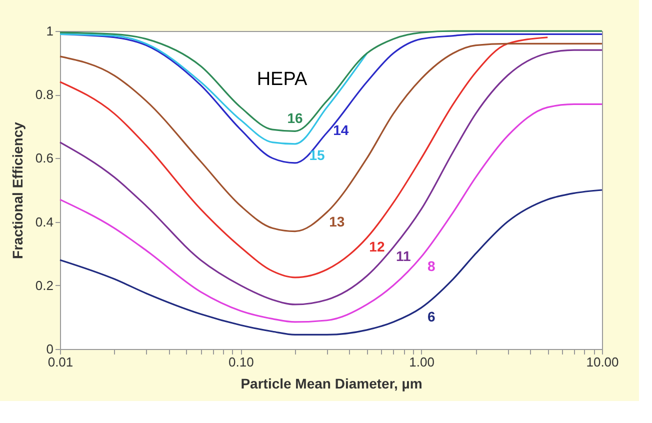  I want to click on x-tick-label: 1.00, so click(421, 362).